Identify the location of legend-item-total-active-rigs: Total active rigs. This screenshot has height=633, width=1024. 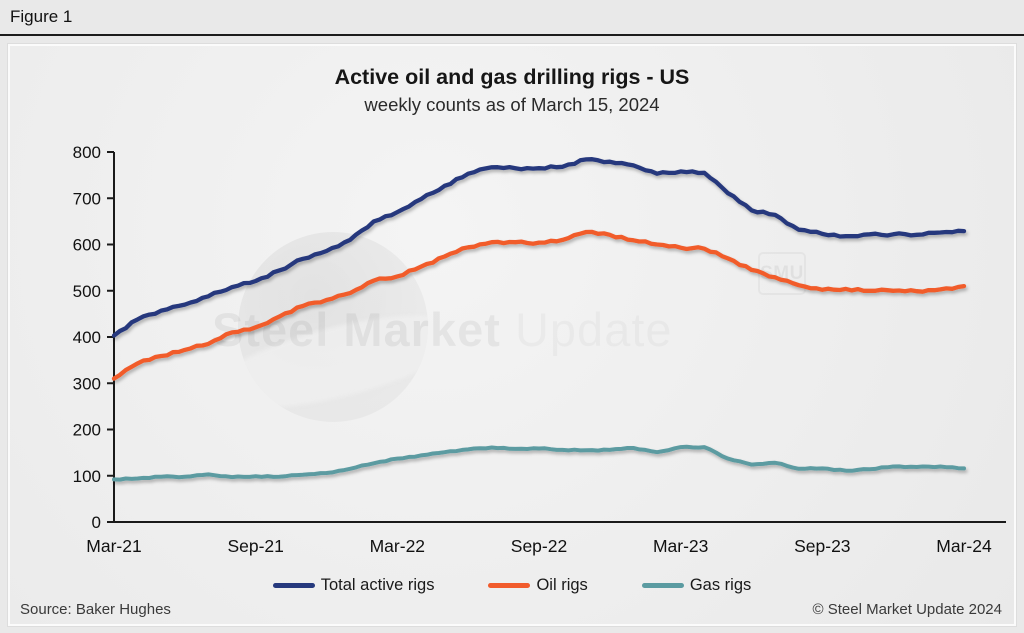
(353, 585).